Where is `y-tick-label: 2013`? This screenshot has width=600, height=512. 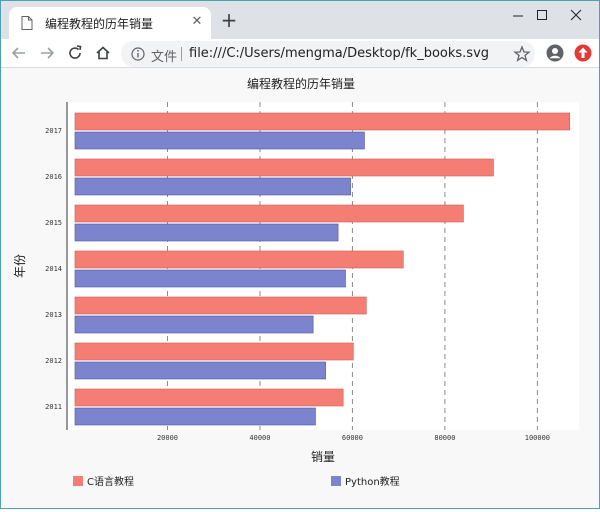 y-tick-label: 2013 is located at coordinates (53, 315).